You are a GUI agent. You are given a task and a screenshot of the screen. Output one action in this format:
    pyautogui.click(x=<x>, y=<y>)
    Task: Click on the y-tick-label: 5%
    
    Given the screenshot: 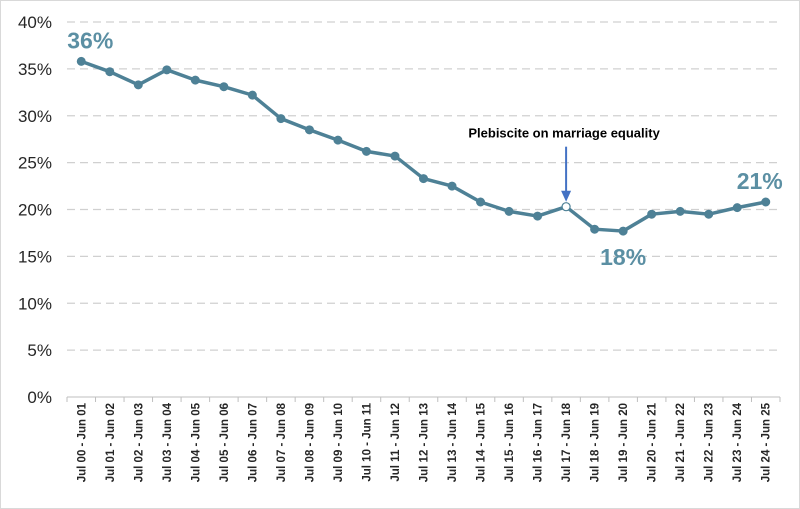 What is the action you would take?
    pyautogui.click(x=39, y=350)
    